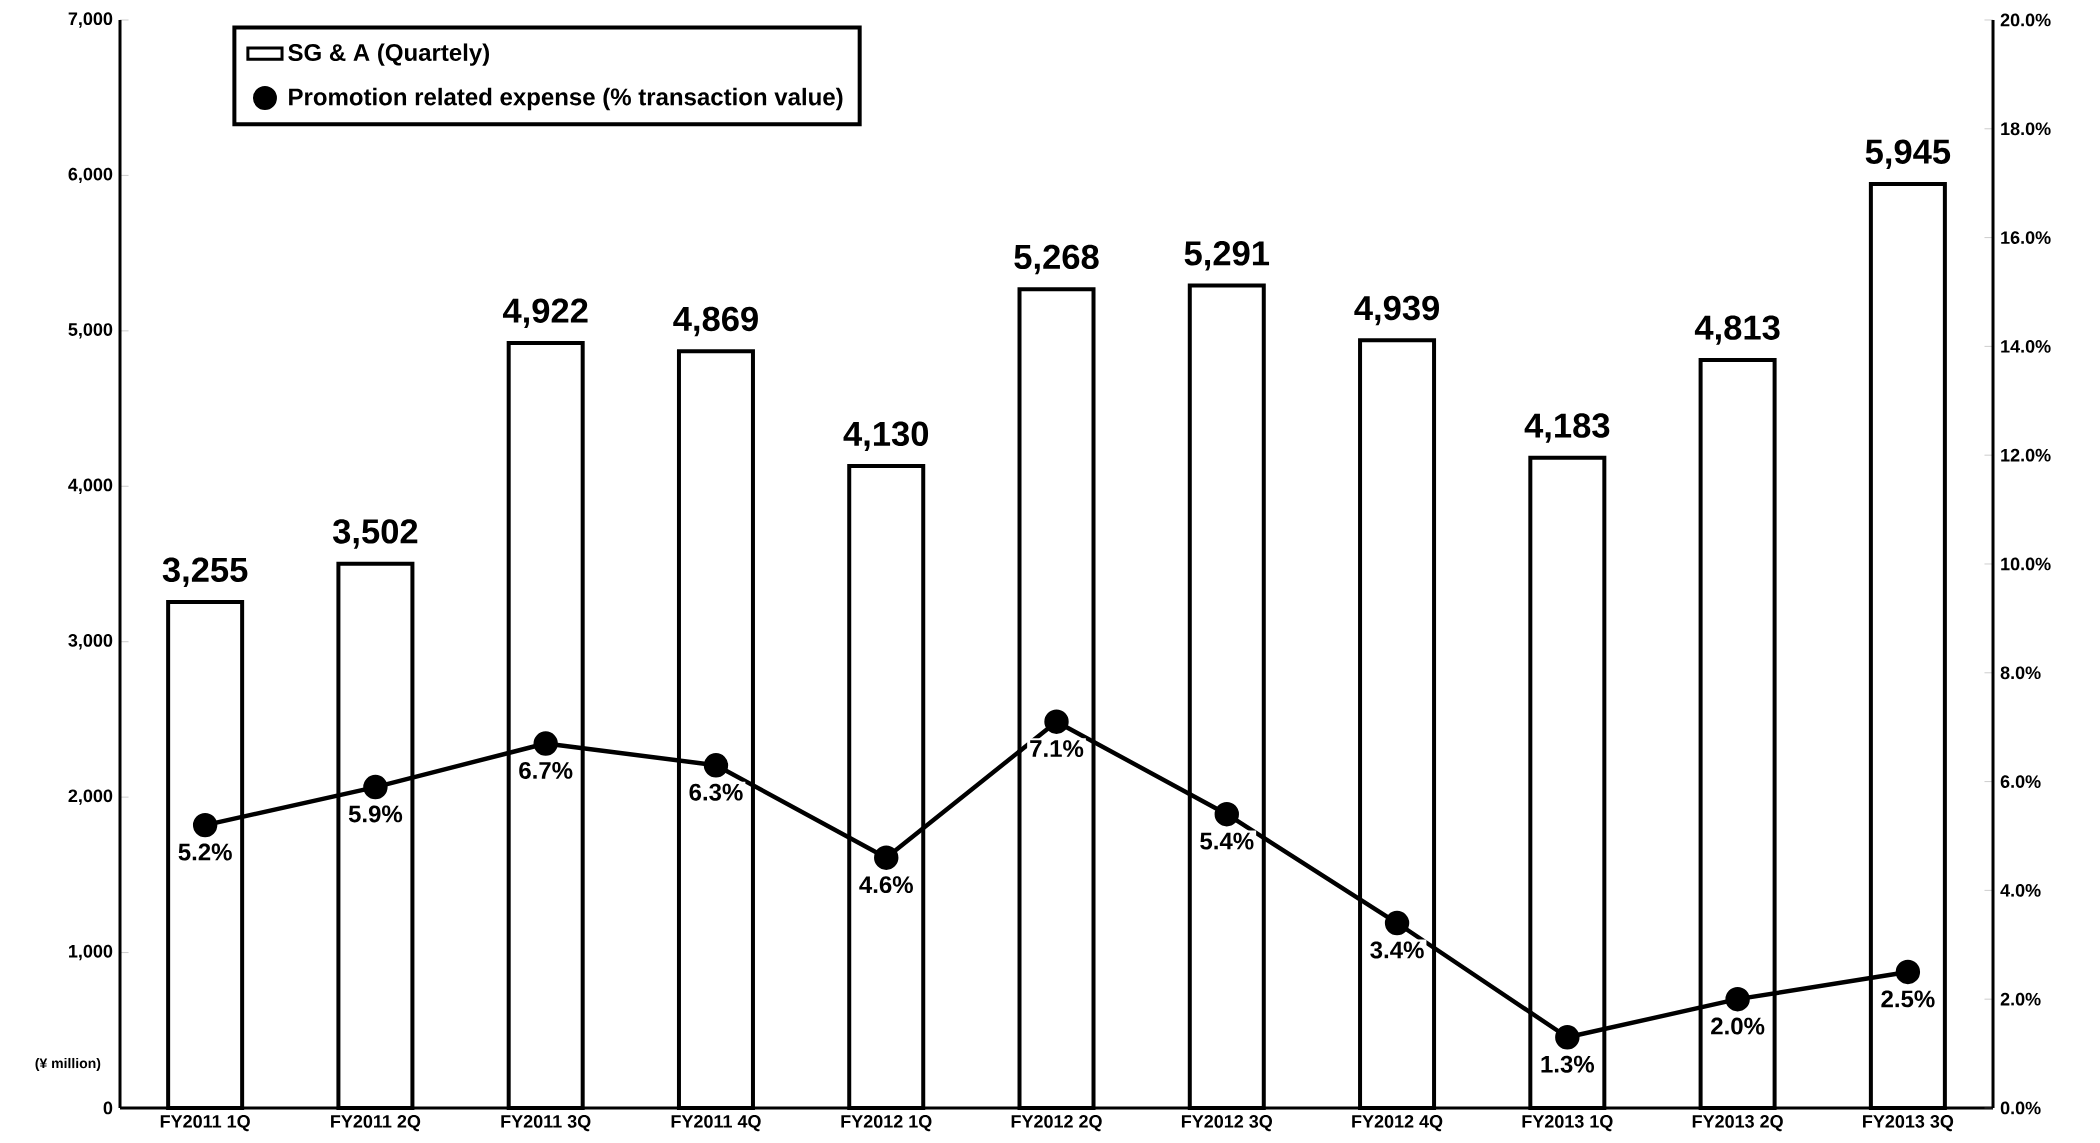 This screenshot has width=2100, height=1143. I want to click on legend-label: SG & A (Quartely), so click(389, 54).